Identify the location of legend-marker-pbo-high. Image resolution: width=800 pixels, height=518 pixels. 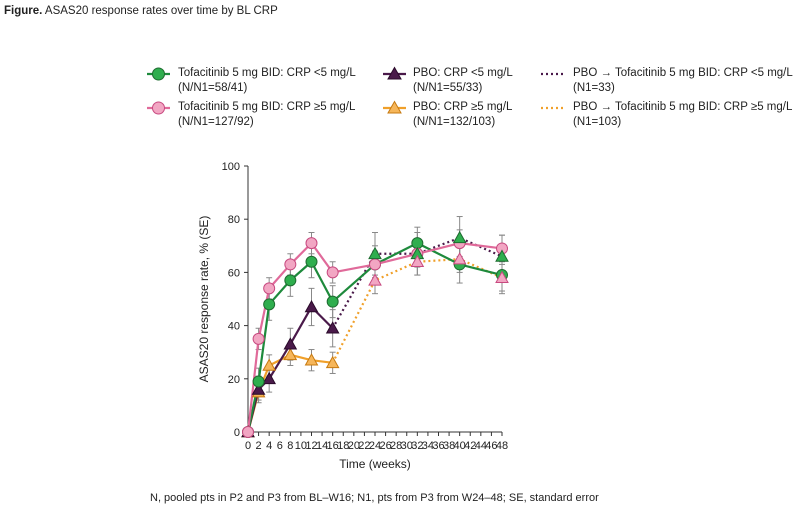
(394, 107).